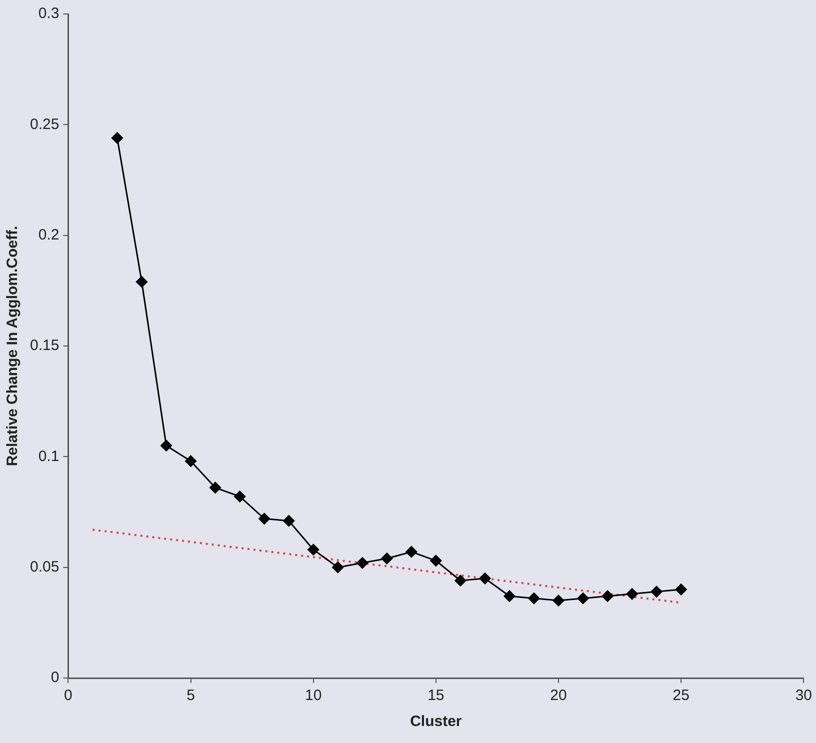 The height and width of the screenshot is (743, 816). Describe the element at coordinates (45, 124) in the screenshot. I see `y-tick-label: 0.25` at that location.